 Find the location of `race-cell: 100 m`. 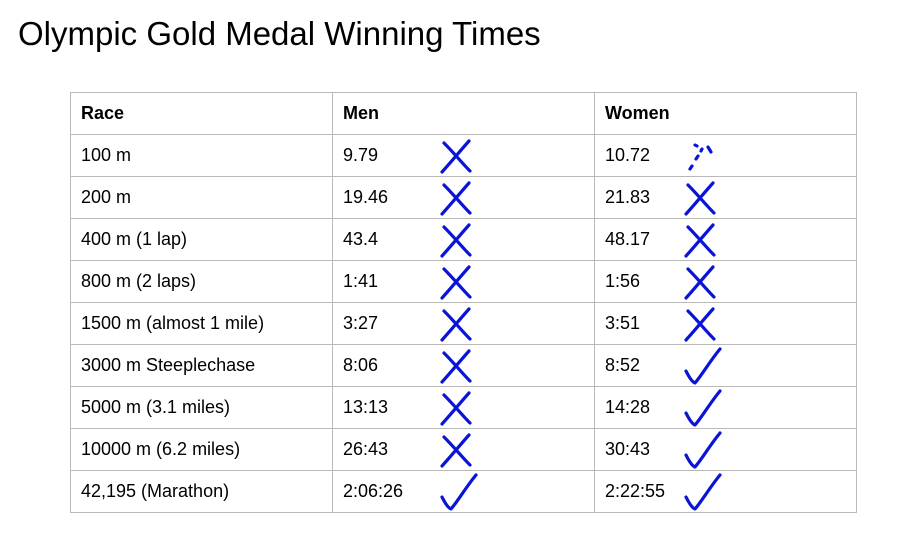

race-cell: 100 m is located at coordinates (201, 155).